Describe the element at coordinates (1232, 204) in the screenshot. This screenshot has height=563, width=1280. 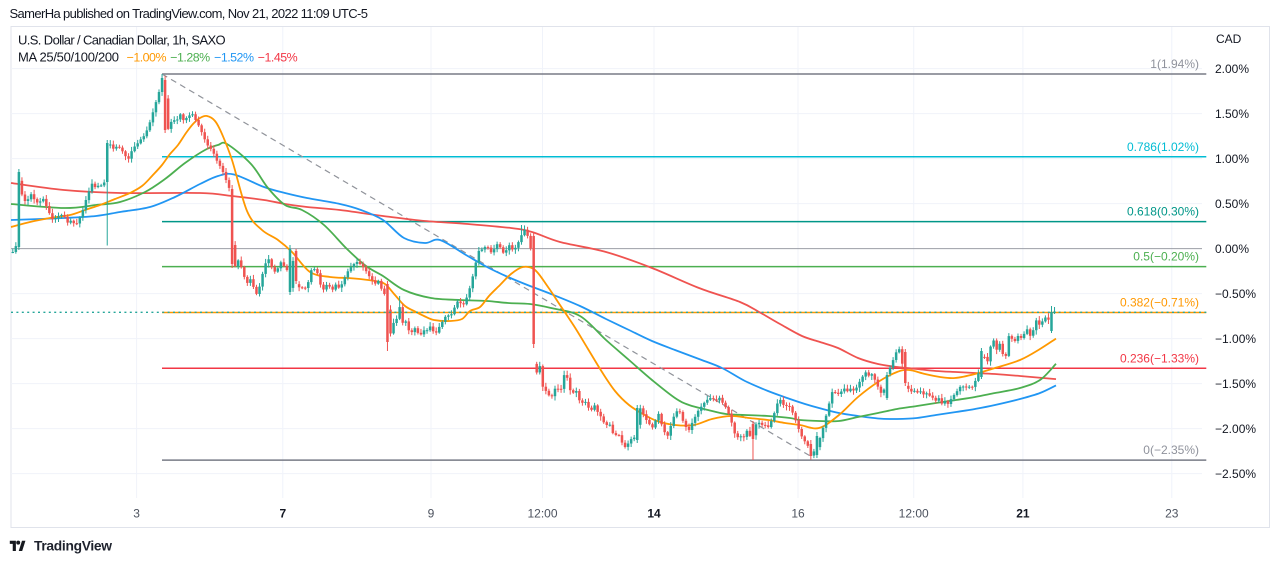
I see `svg-text: 0.50%` at that location.